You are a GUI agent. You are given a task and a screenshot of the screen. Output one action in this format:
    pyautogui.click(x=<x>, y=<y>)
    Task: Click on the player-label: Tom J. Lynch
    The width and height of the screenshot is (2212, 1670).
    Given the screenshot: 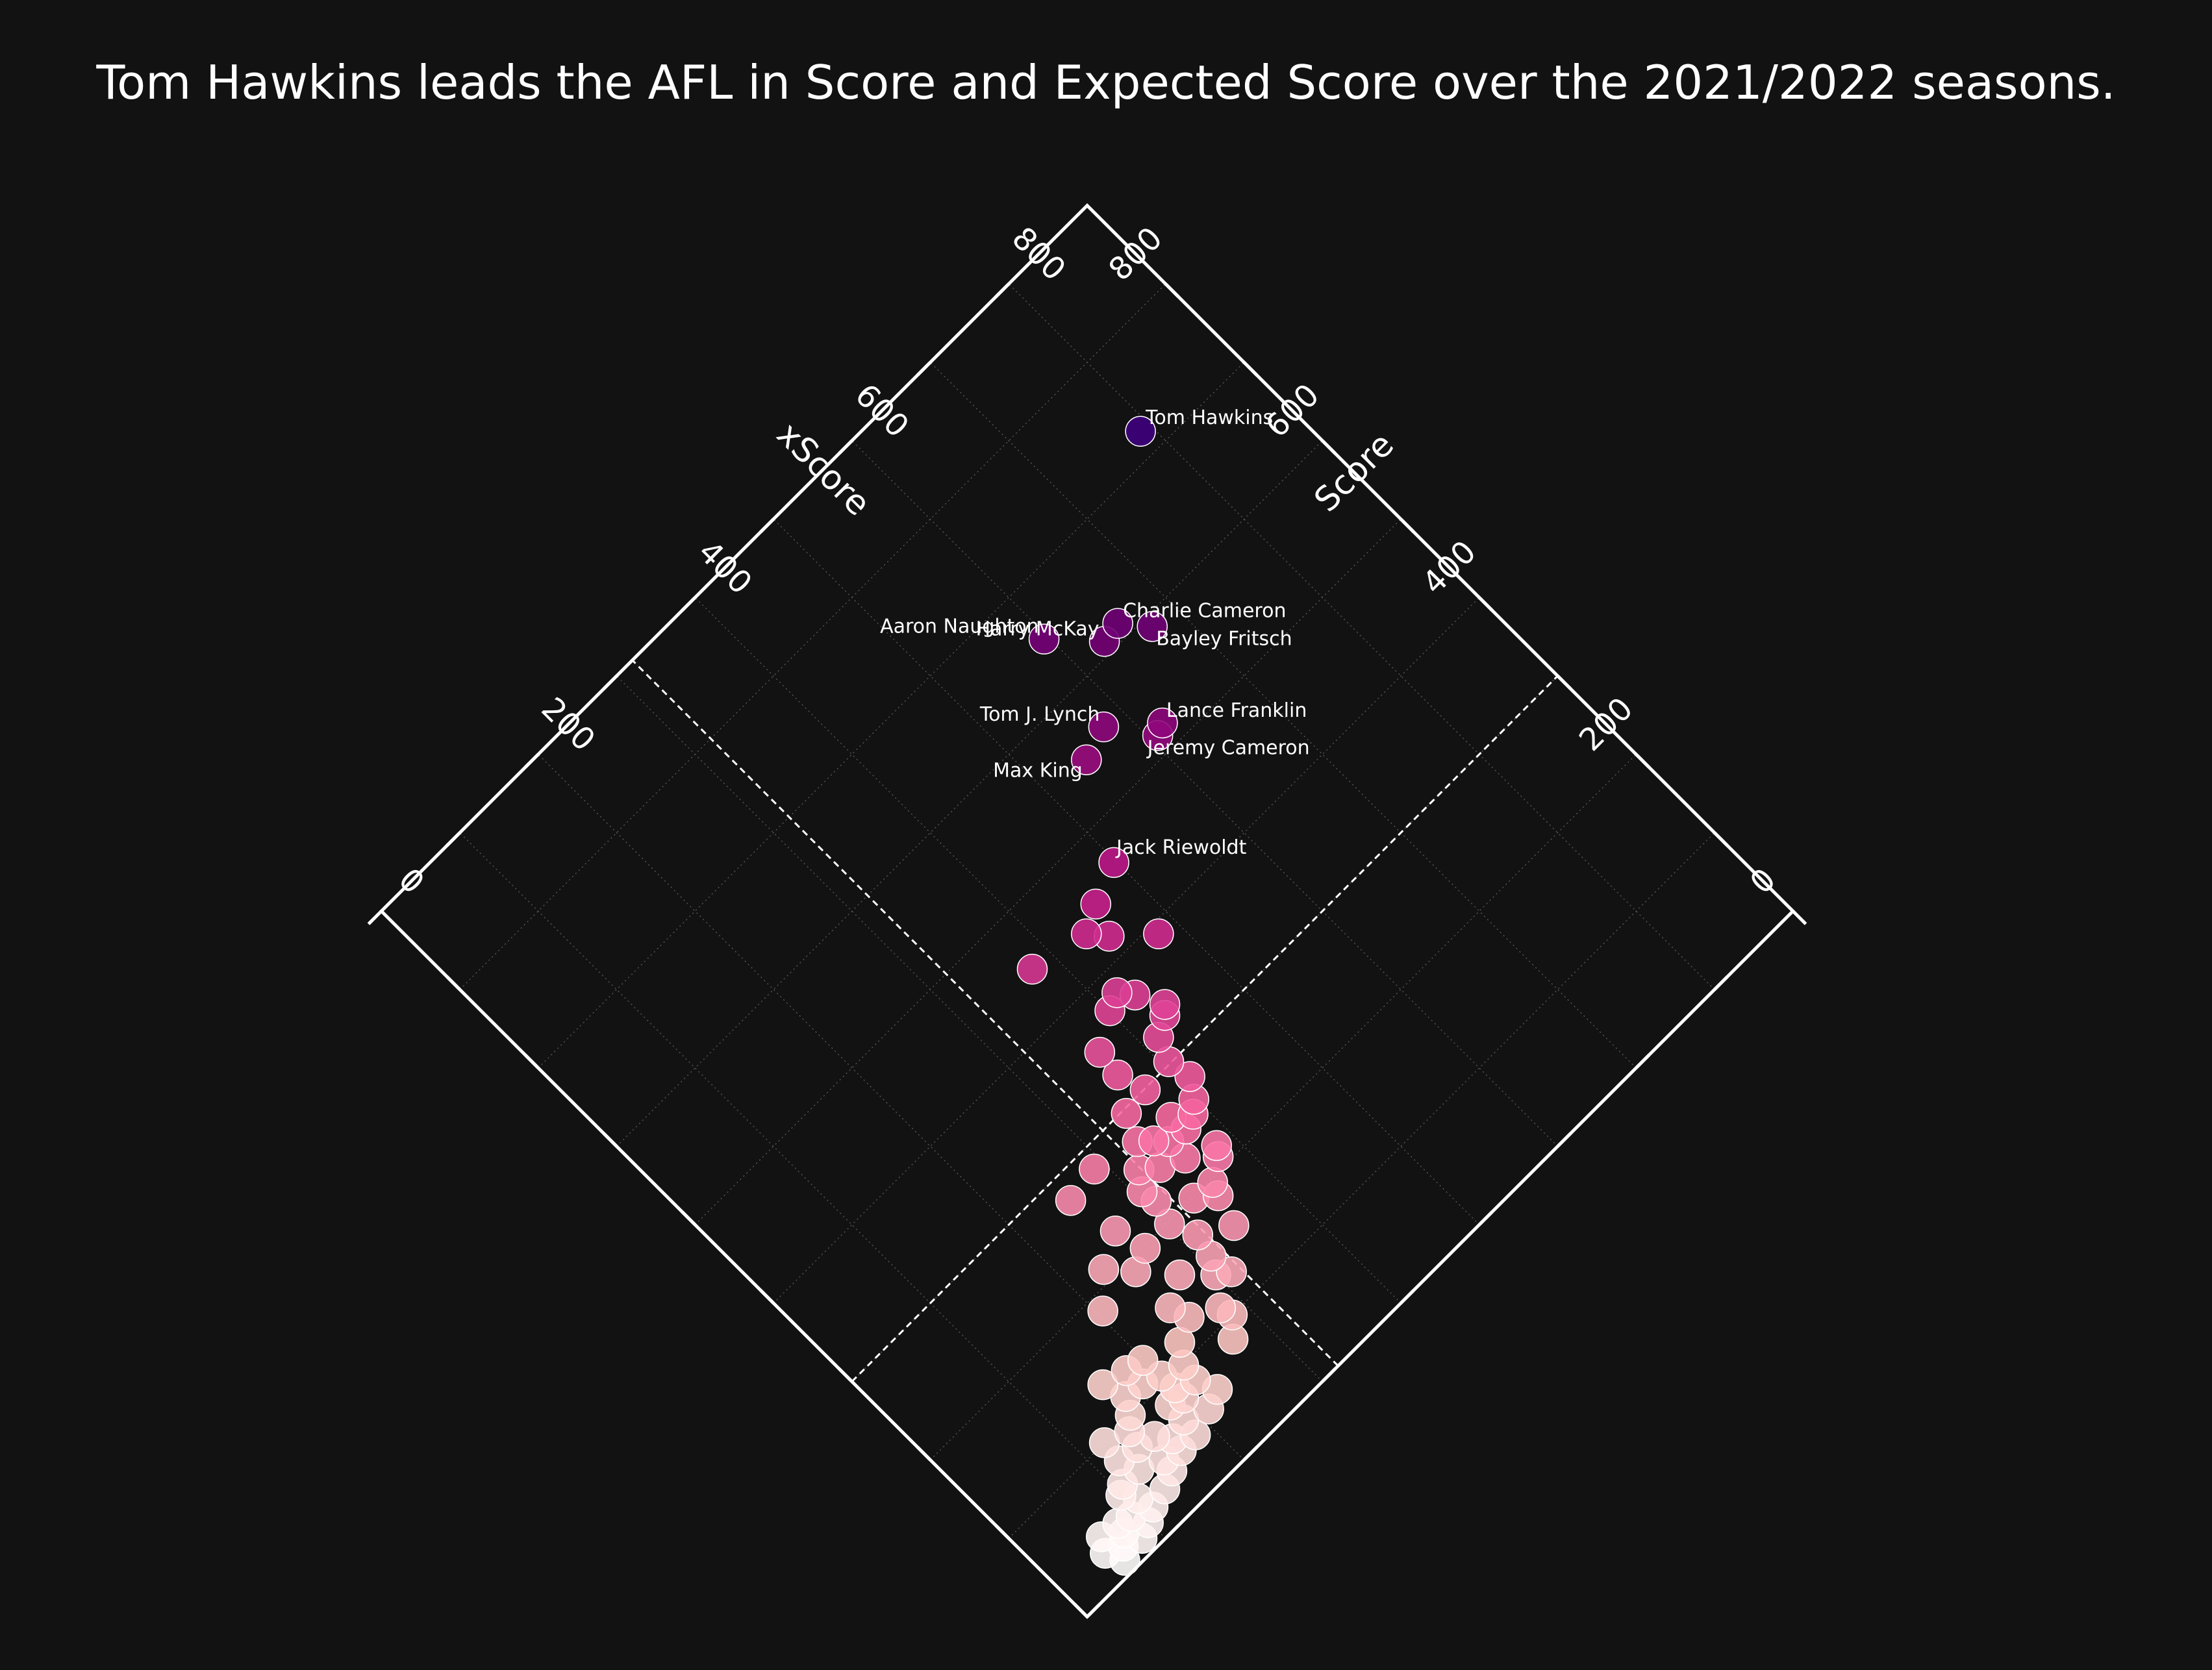 What is the action you would take?
    pyautogui.click(x=1039, y=714)
    